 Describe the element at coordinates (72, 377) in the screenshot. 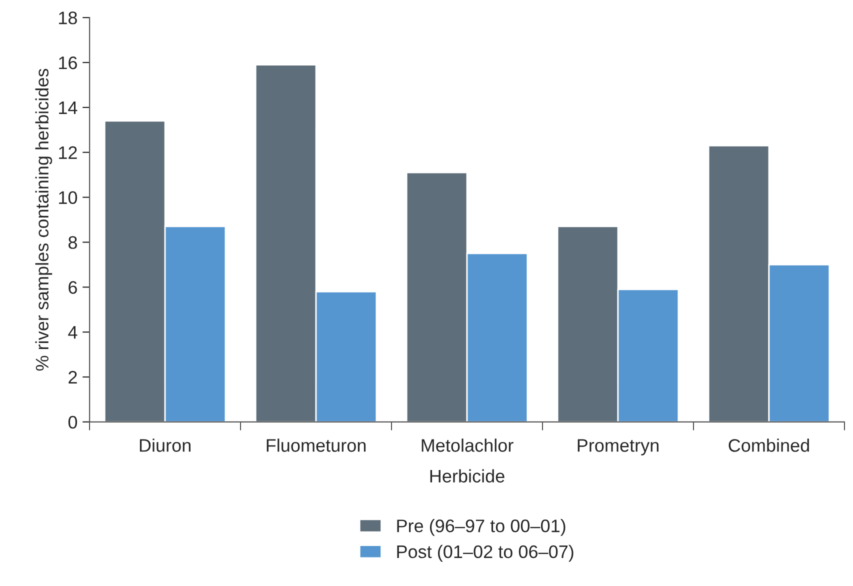

I see `y-tick-label: 2` at that location.